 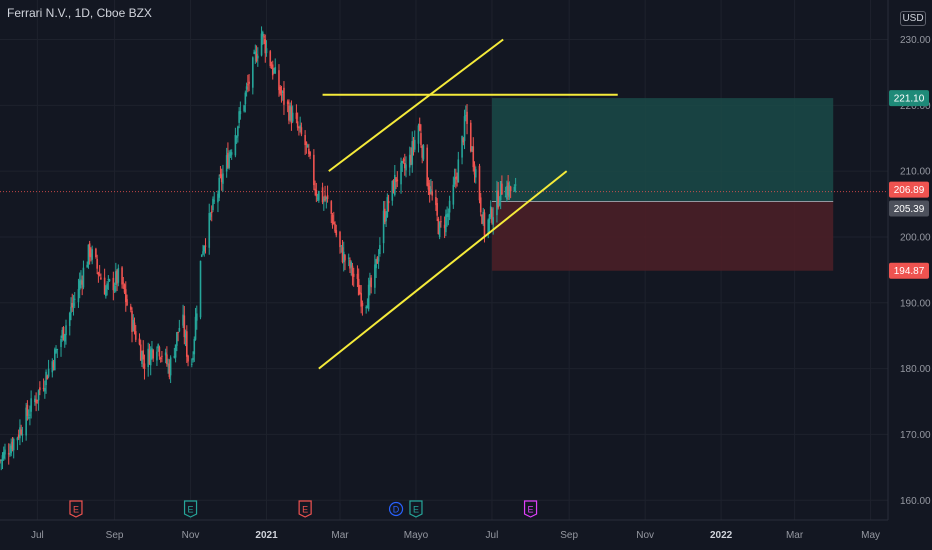 What do you see at coordinates (396, 509) in the screenshot?
I see `dividend-marker: D` at bounding box center [396, 509].